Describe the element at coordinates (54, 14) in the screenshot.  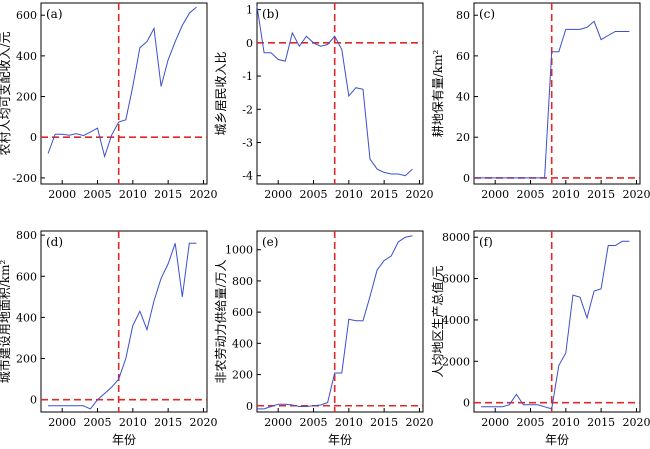
I see `panel-label: (a)` at that location.